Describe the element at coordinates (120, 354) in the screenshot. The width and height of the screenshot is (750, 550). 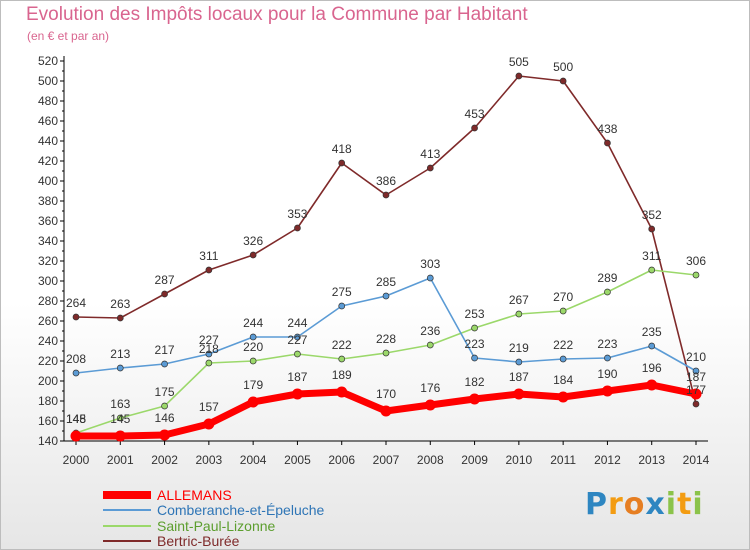
I see `data-label: 213` at that location.